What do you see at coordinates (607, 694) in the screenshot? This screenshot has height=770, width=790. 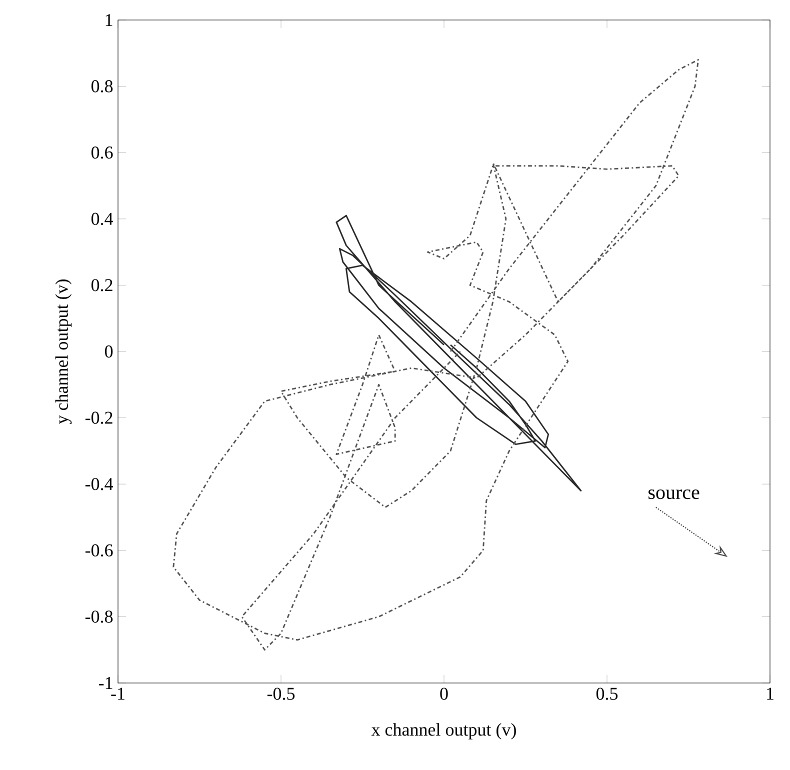 I see `x-tick-label: 0.5` at bounding box center [607, 694].